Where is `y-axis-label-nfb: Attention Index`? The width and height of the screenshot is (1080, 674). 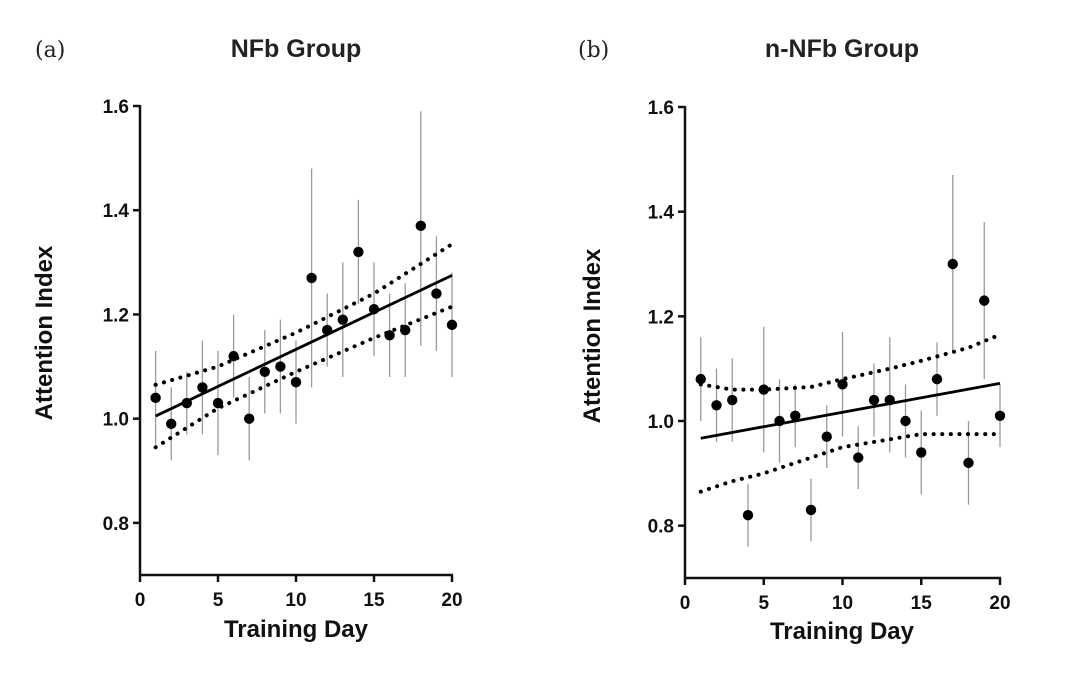
y-axis-label-nfb: Attention Index is located at coordinates (44, 332).